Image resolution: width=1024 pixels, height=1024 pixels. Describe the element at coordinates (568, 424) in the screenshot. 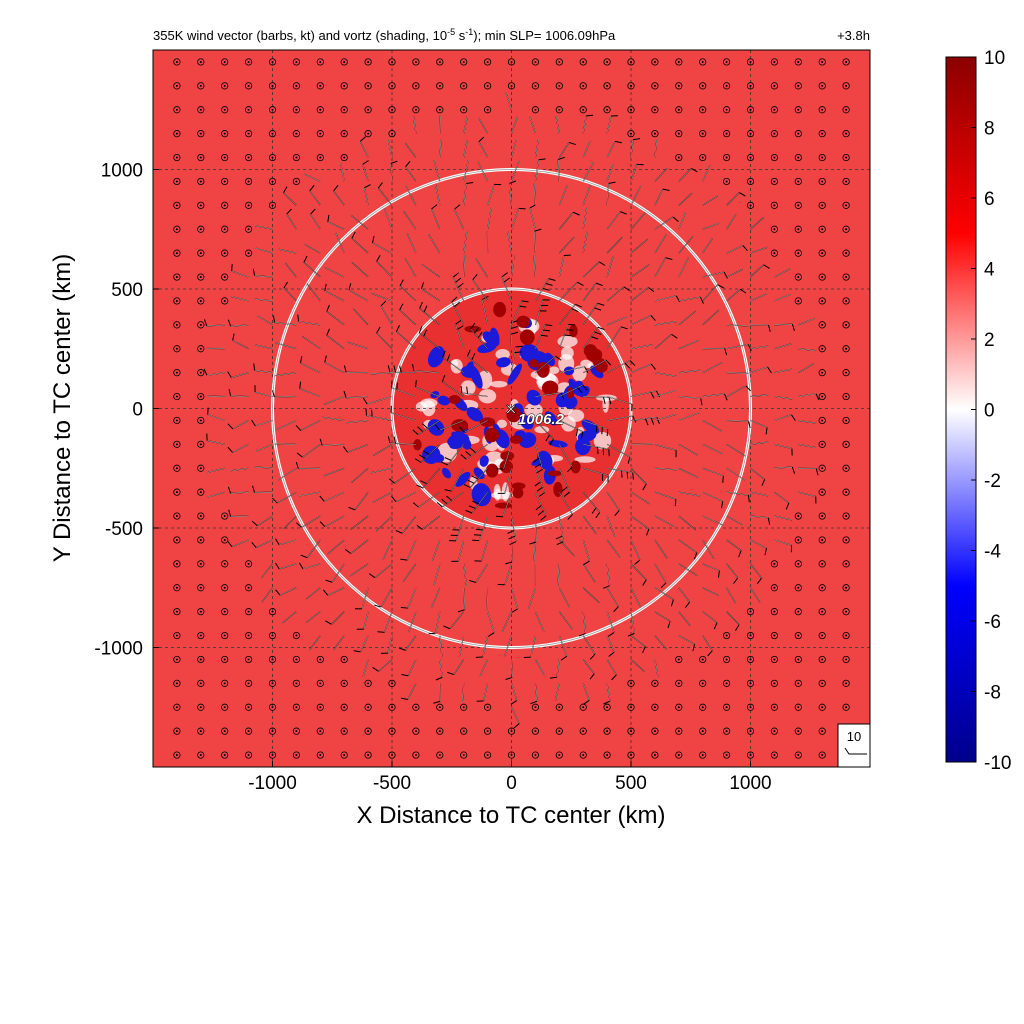

I see `vorticity-weak-patch` at that location.